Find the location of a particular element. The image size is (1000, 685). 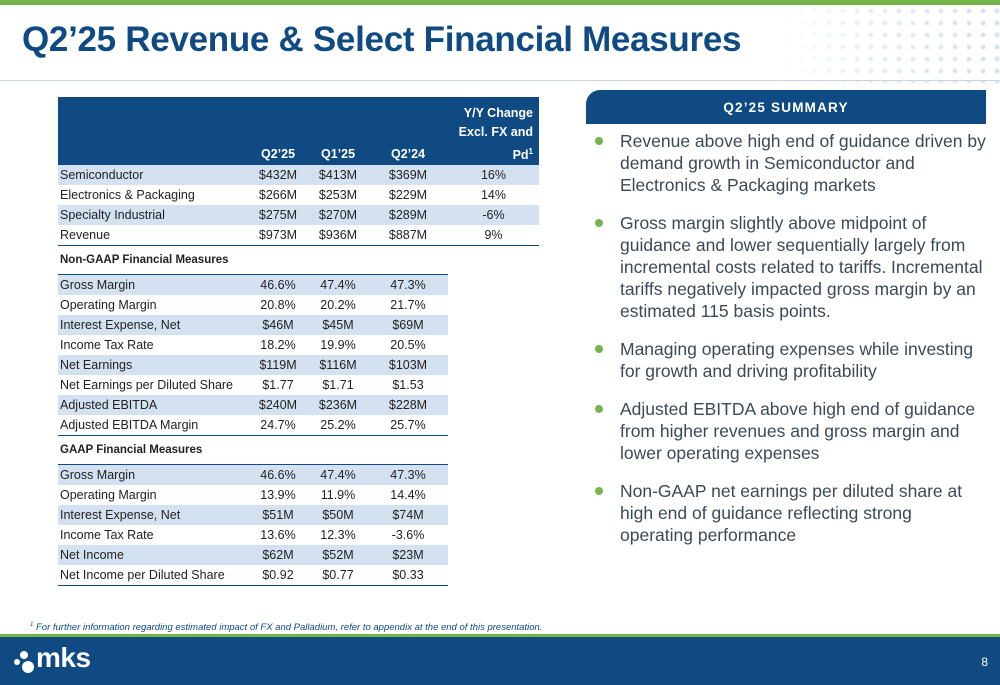

cell-q224: $69M is located at coordinates (408, 325).